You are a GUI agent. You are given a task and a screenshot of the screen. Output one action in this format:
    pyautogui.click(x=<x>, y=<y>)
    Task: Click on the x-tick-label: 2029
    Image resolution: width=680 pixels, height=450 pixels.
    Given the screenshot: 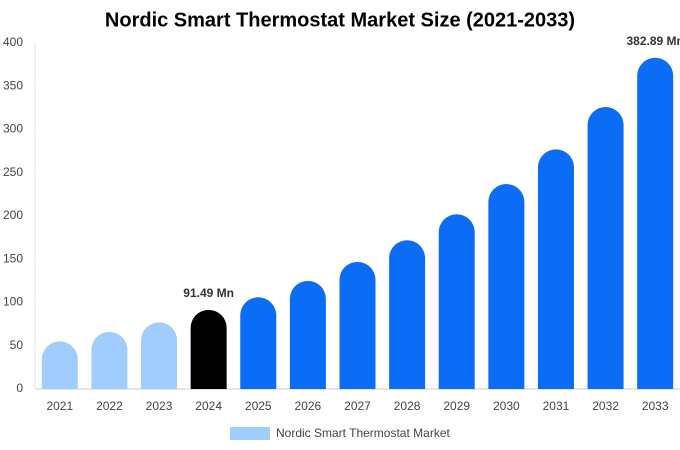 What is the action you would take?
    pyautogui.click(x=456, y=406)
    